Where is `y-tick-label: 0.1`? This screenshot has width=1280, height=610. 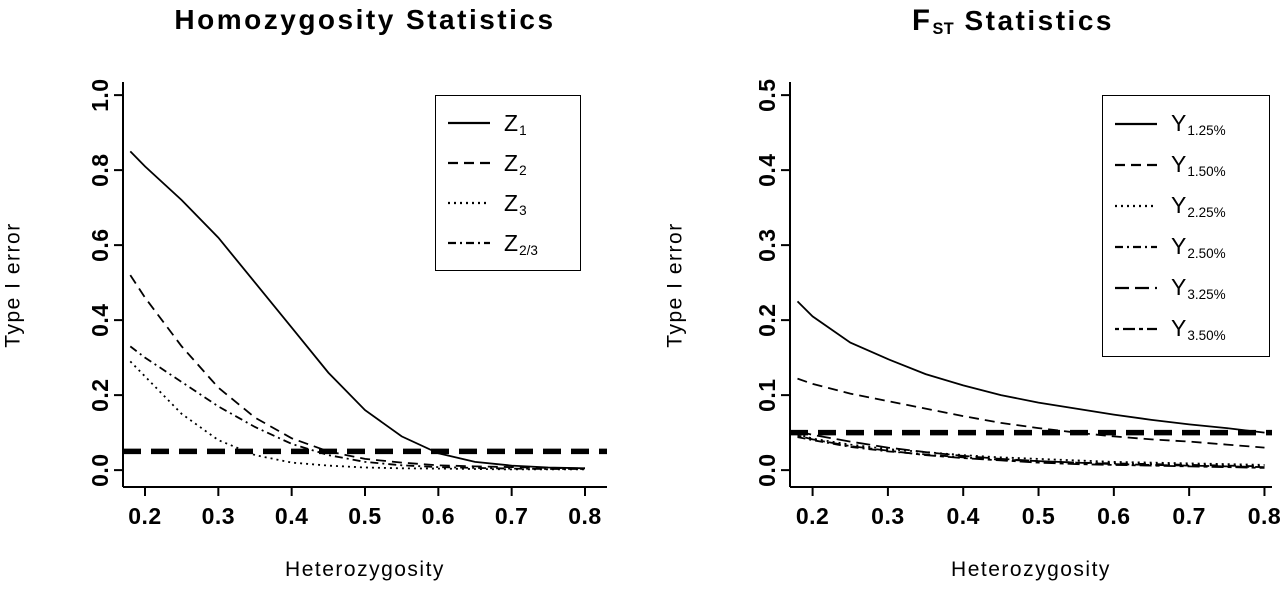 y-tick-label: 0.1 is located at coordinates (767, 394).